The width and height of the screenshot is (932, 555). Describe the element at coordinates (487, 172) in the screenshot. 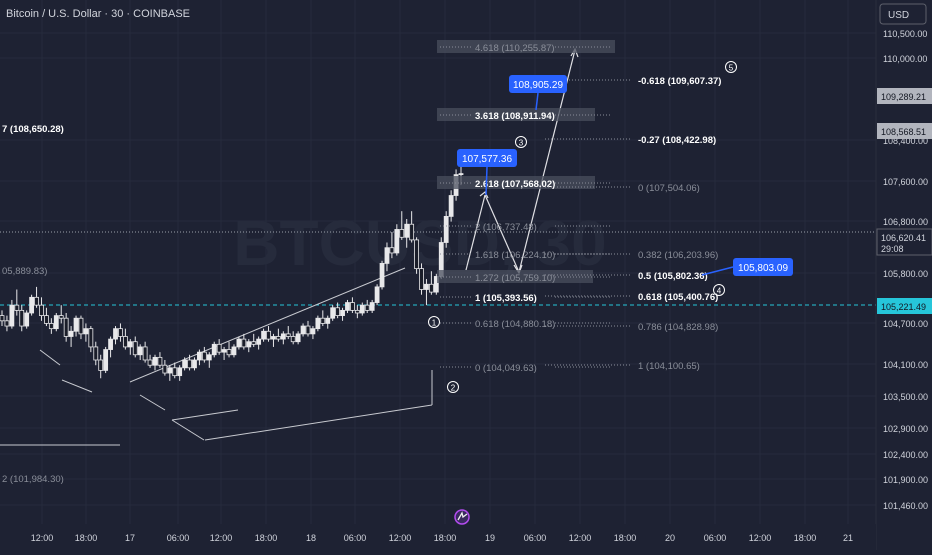

I see `price-callout: 107,577.36` at that location.